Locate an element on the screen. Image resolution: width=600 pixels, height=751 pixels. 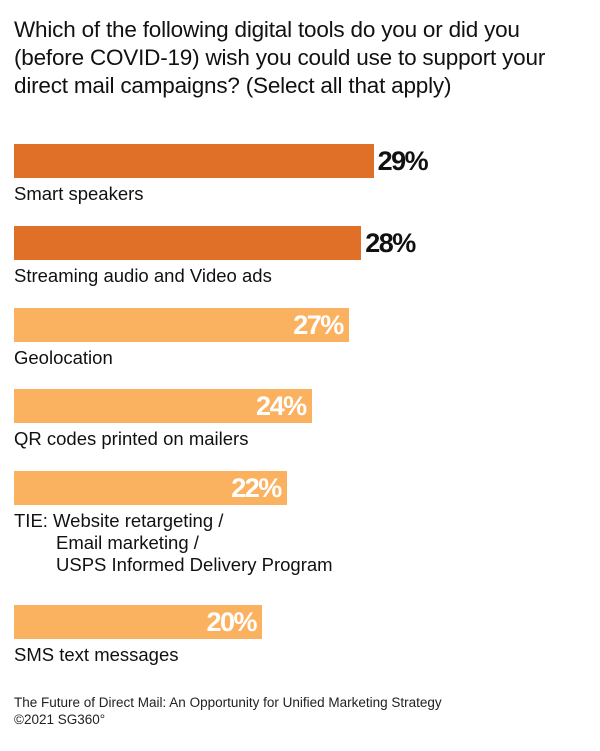
category-label-line: Email marketing / is located at coordinates (127, 542).